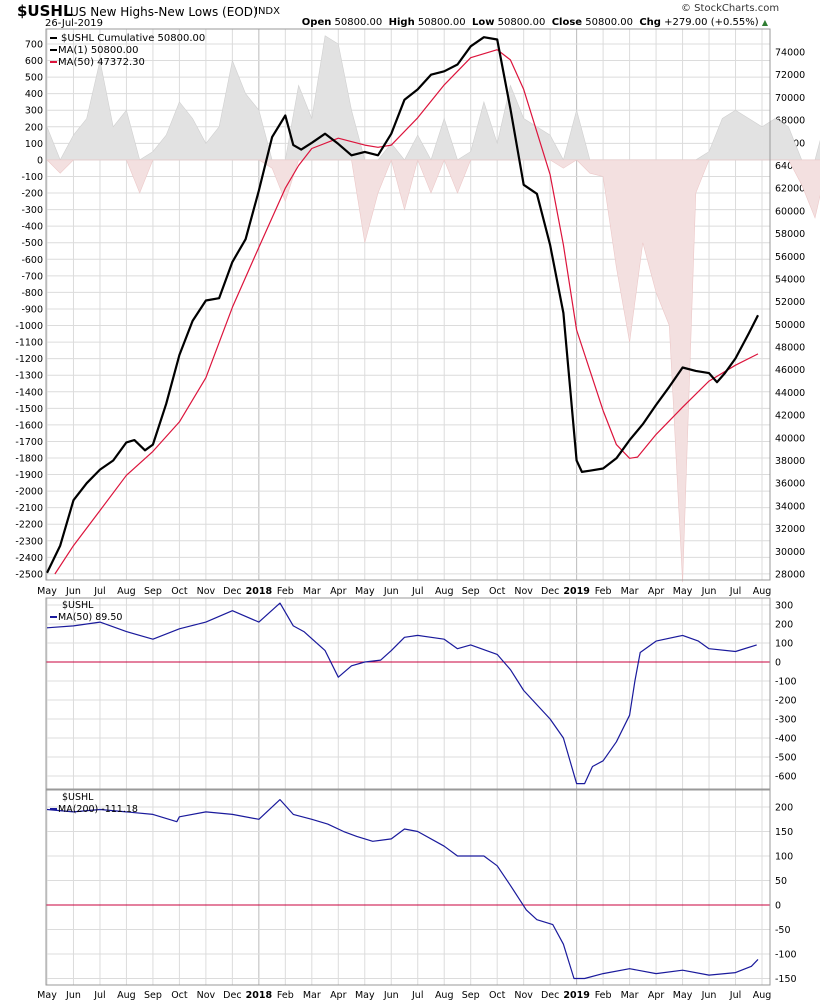 The width and height of the screenshot is (820, 1000). I want to click on right-axis-tick-label: 38000, so click(790, 461).